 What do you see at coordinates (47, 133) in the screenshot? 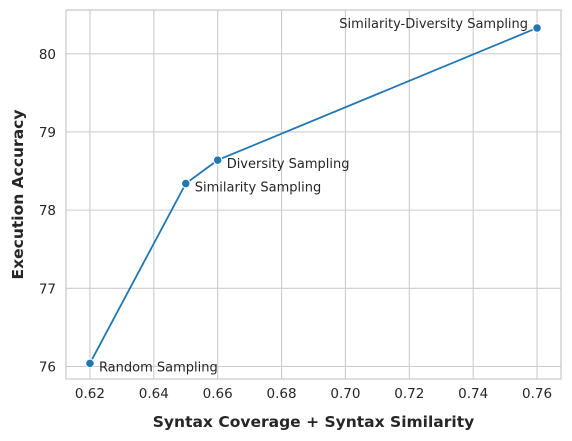
I see `y-tick-label: 79` at bounding box center [47, 133].